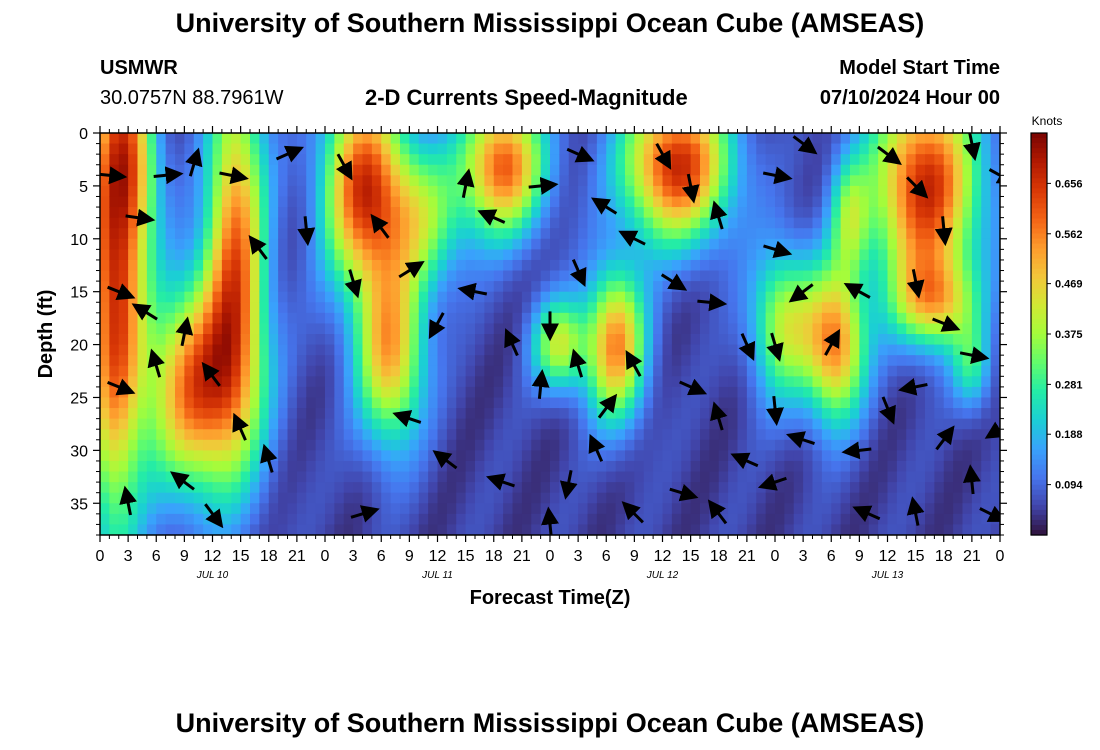 The height and width of the screenshot is (750, 1100). Describe the element at coordinates (409, 556) in the screenshot. I see `x-tick-label: 9` at that location.